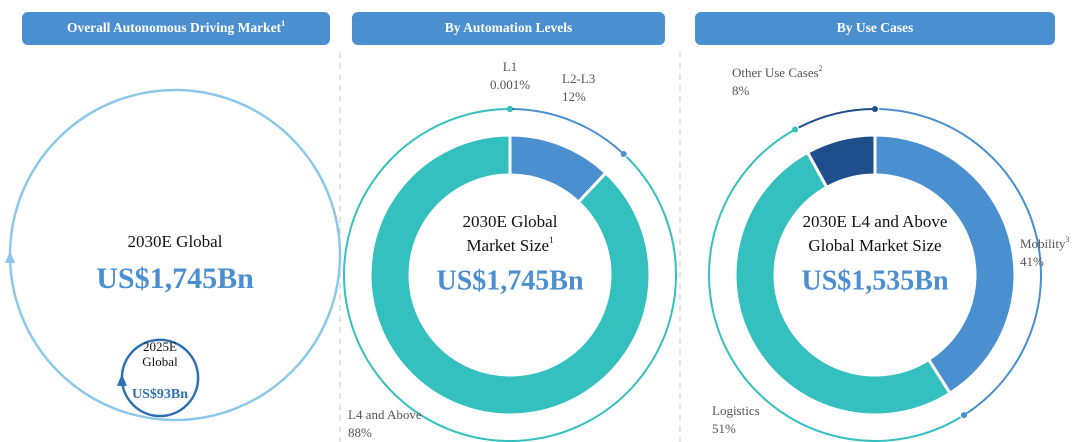 The image size is (1080, 442). Describe the element at coordinates (175, 278) in the screenshot. I see `circle-value: US$1,745Bn` at that location.